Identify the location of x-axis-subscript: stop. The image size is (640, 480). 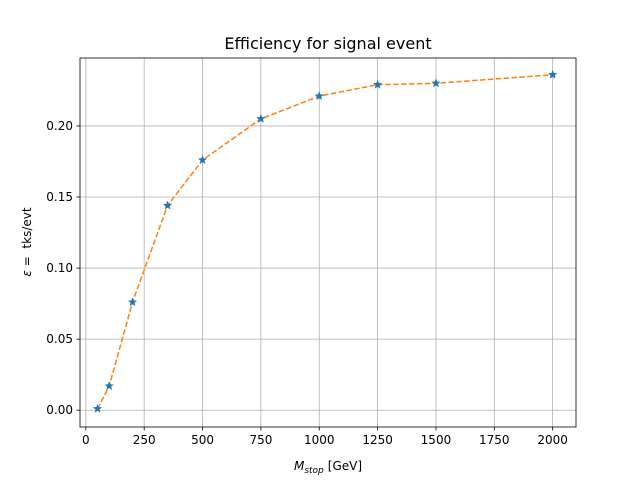
(314, 471).